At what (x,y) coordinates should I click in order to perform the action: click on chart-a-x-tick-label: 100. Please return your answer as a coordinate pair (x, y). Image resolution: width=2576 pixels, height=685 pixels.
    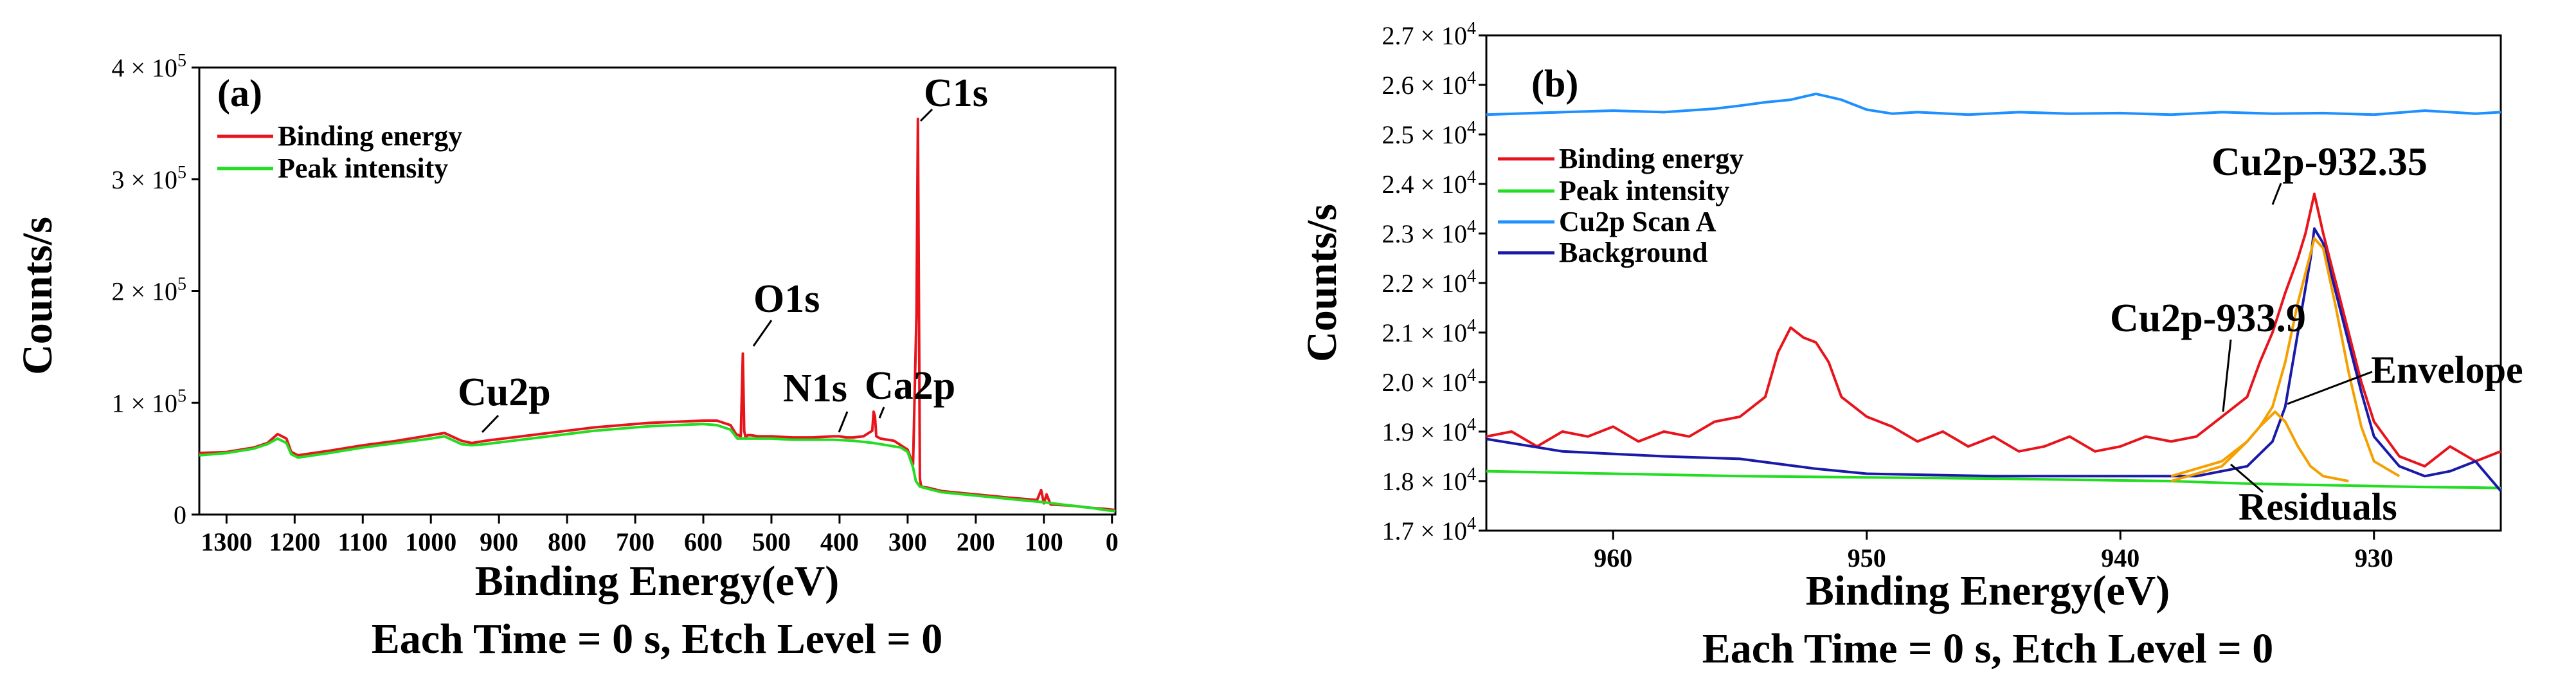
    Looking at the image, I should click on (1044, 541).